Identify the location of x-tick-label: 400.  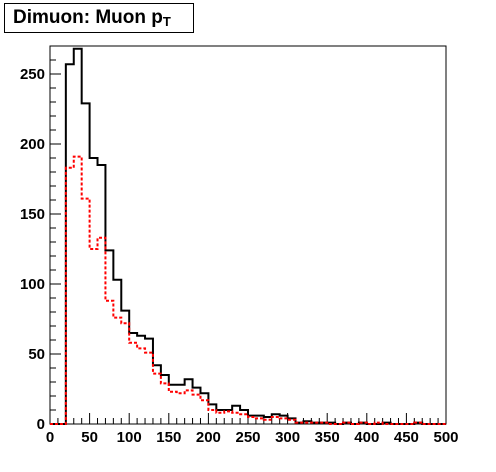
(366, 437).